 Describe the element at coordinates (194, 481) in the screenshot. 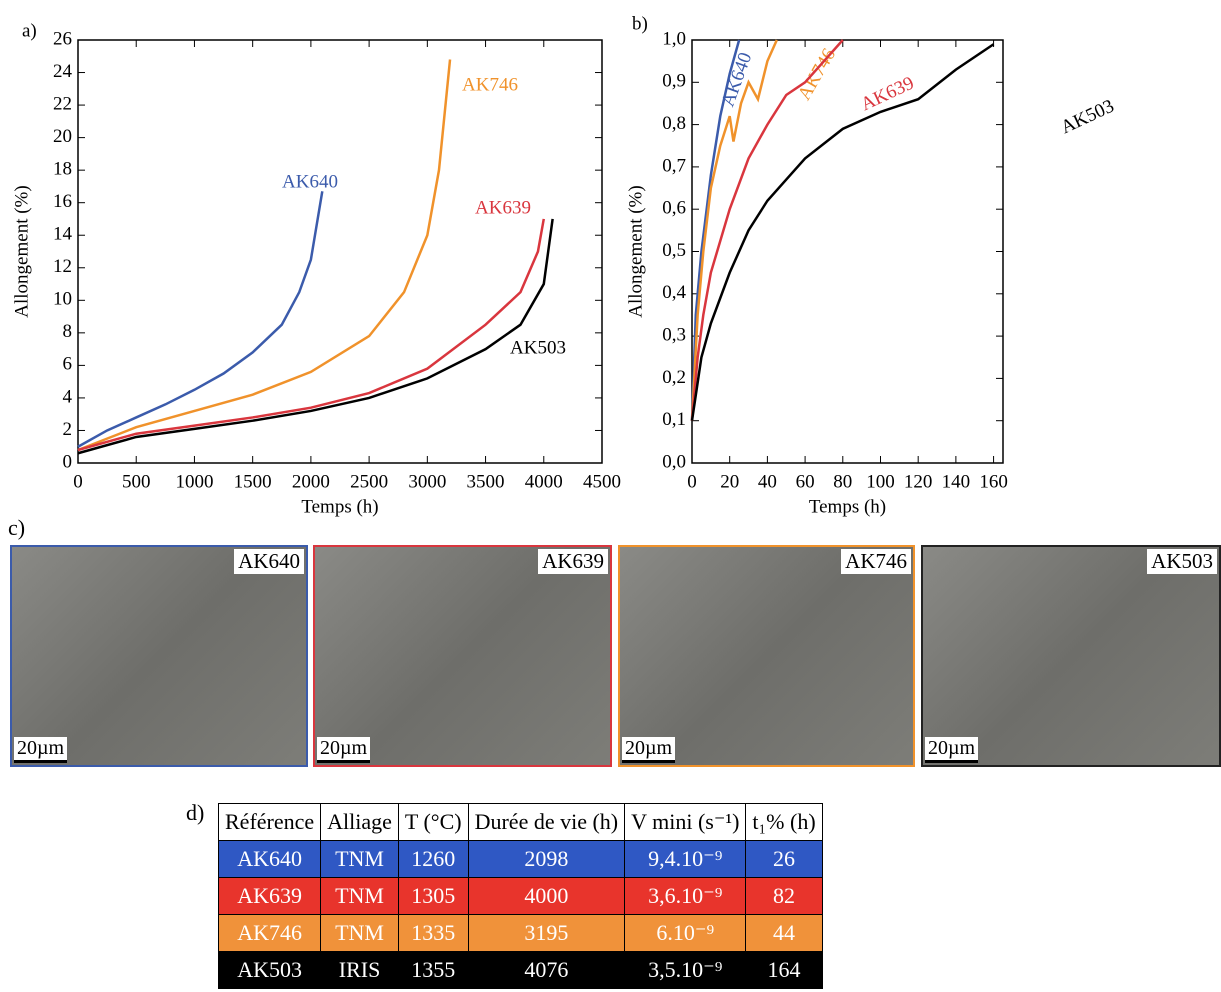

I see `x-tick-label: 1000` at that location.